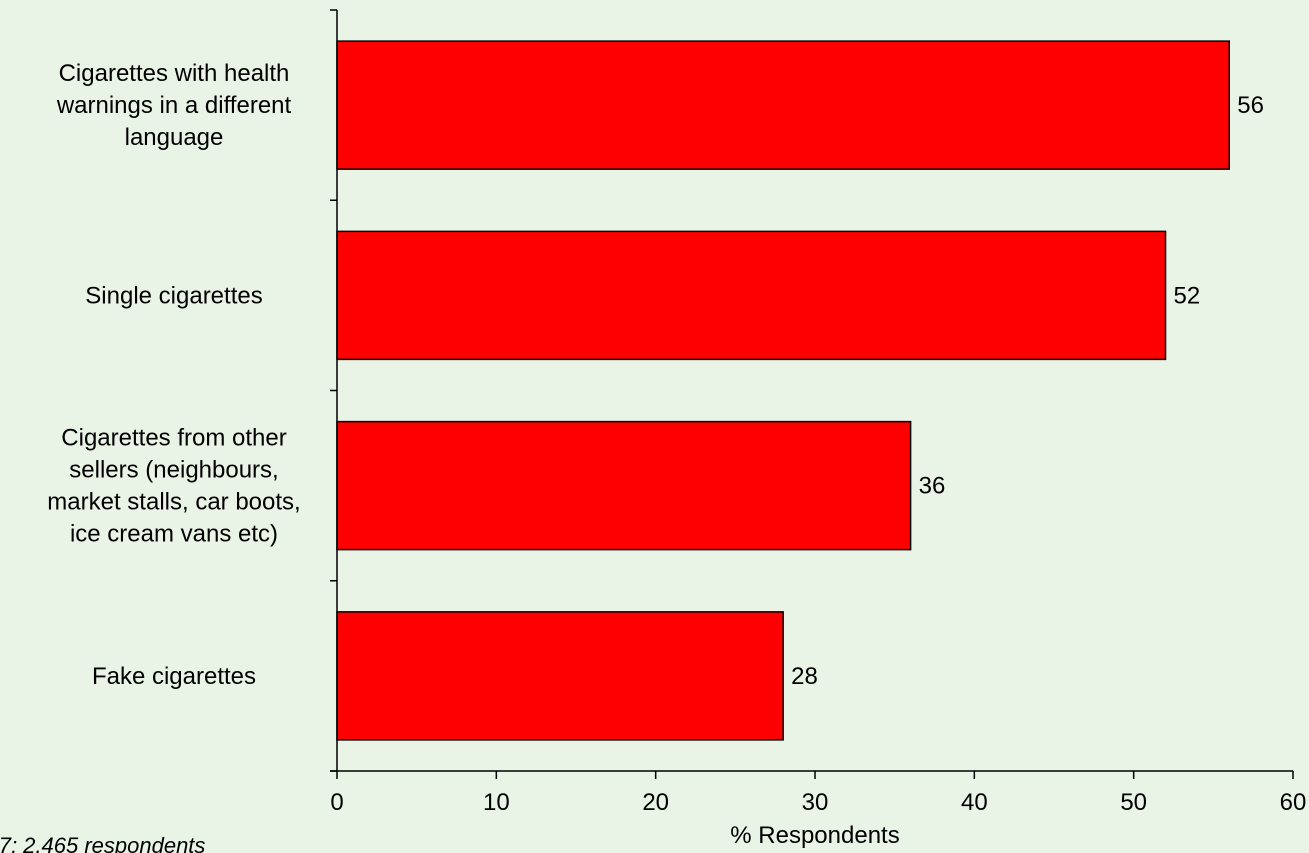 Image resolution: width=1309 pixels, height=853 pixels. I want to click on x-tick-label: 20, so click(655, 802).